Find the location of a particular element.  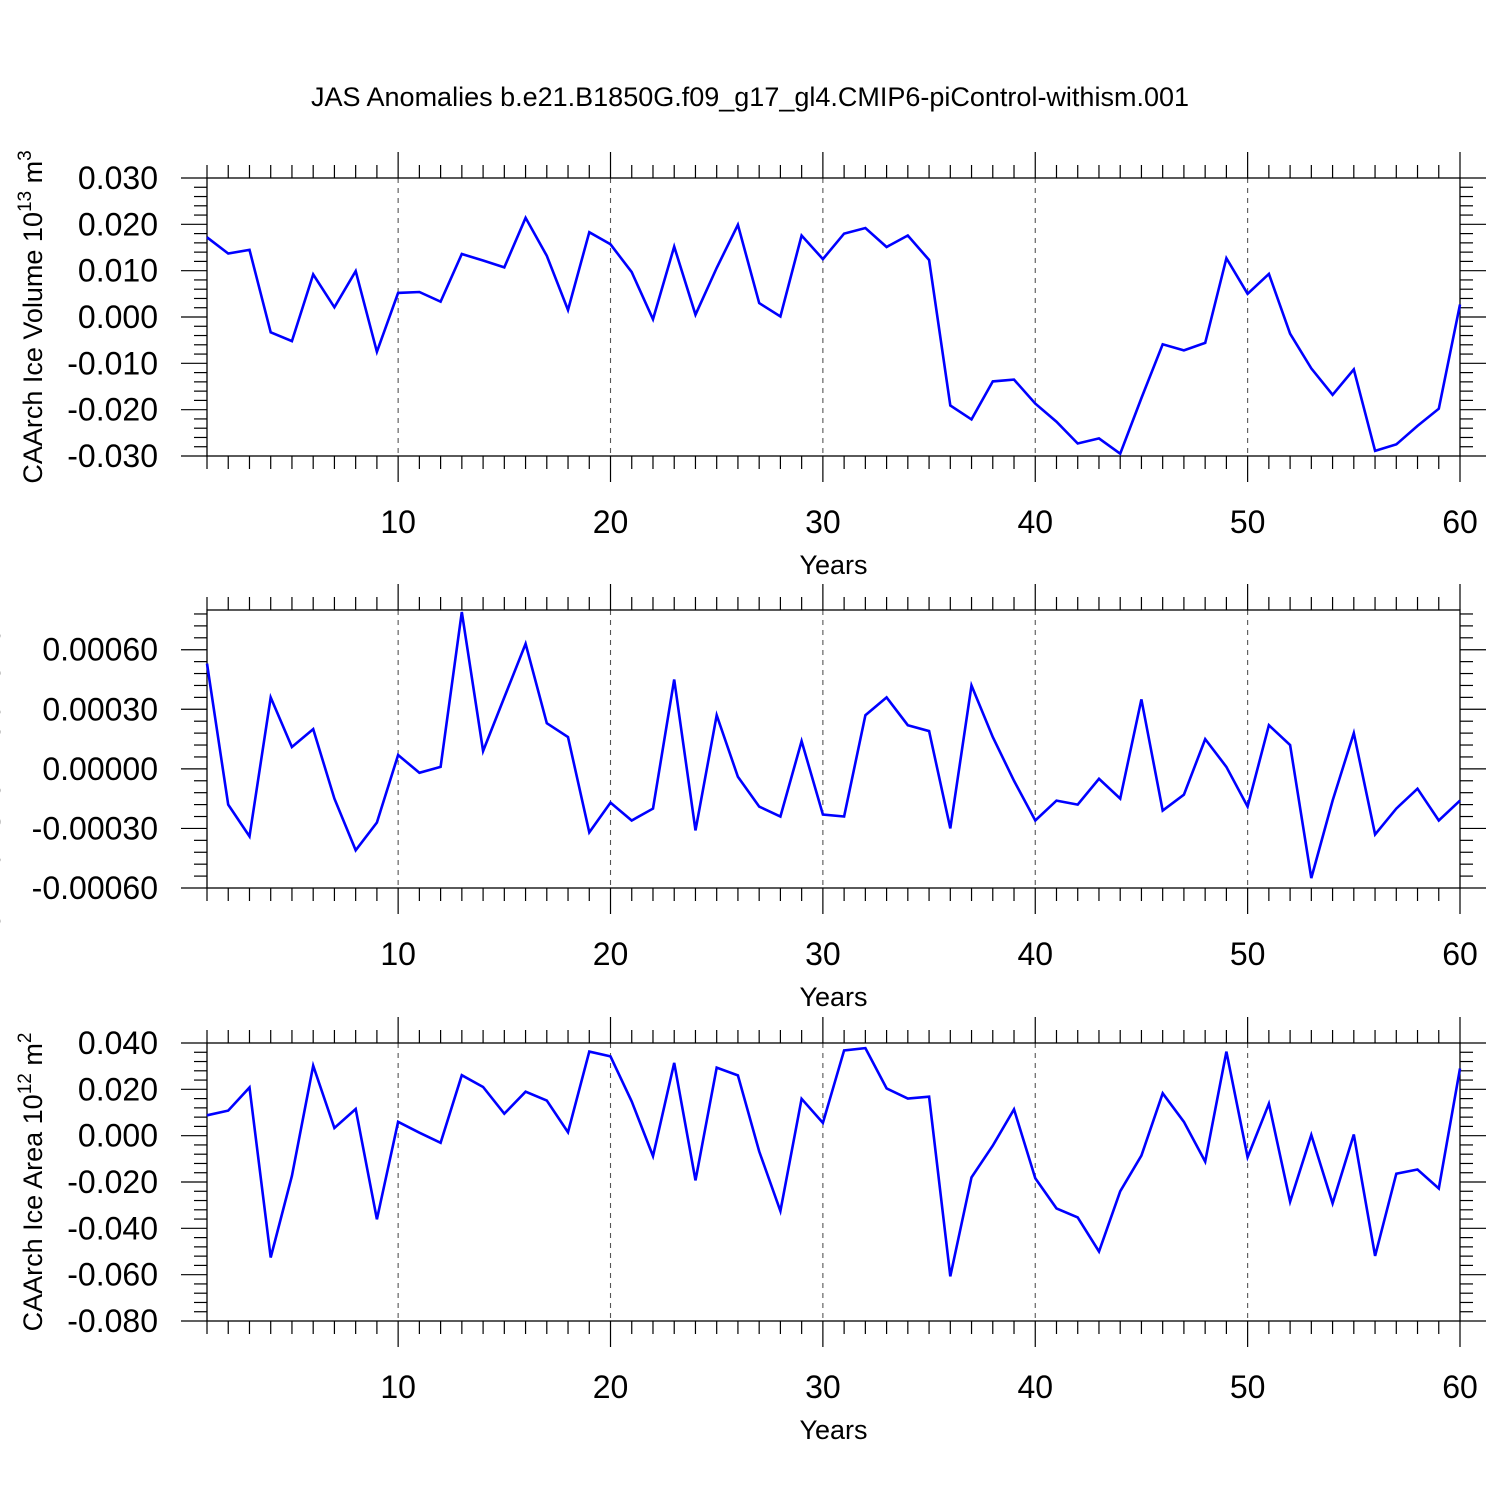

y-tick-label: -0.060 is located at coordinates (112, 1275).